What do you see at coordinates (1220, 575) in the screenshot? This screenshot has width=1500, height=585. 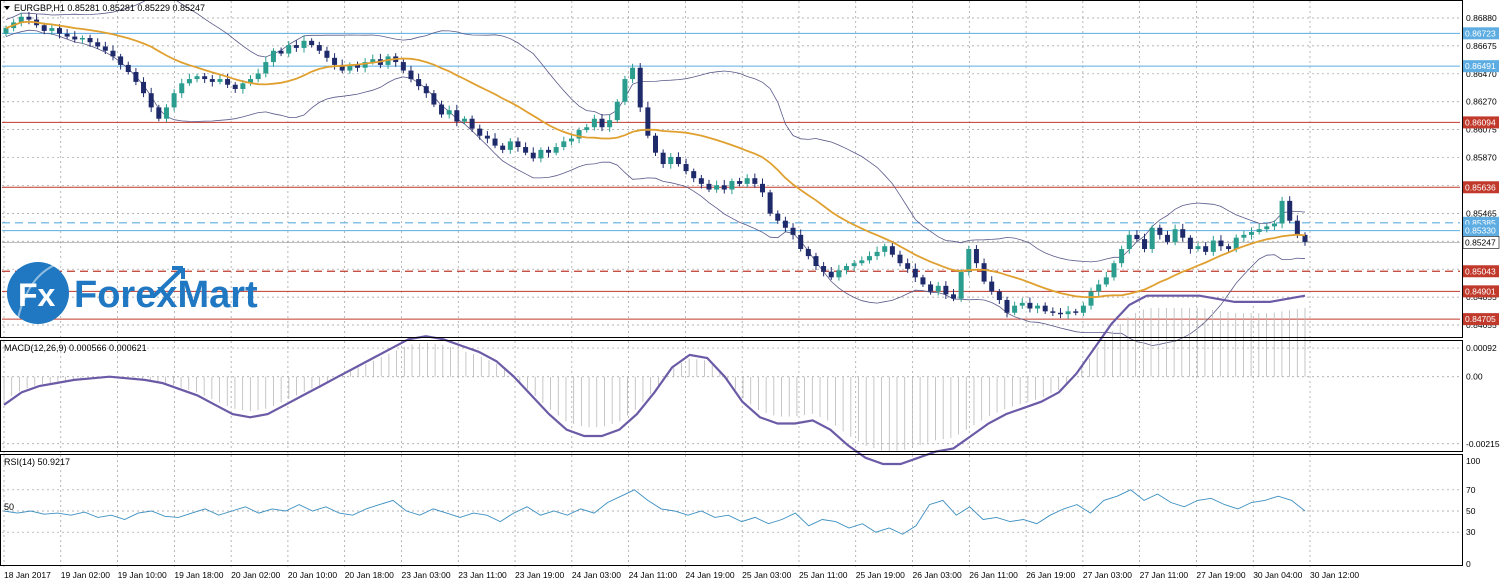 I see `time-tick-label: 27 Jan 19:00` at bounding box center [1220, 575].